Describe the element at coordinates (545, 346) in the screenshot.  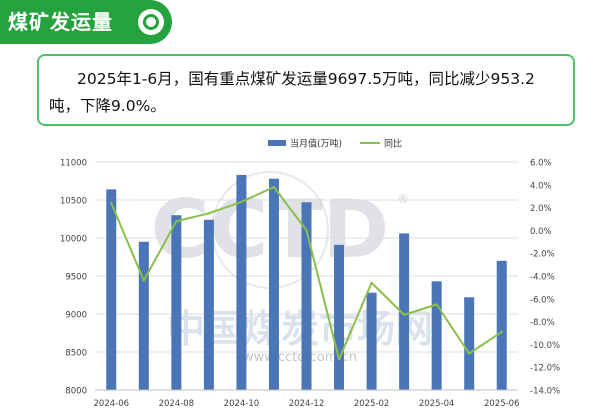
I see `y-right-tick-label: -10.0%` at that location.